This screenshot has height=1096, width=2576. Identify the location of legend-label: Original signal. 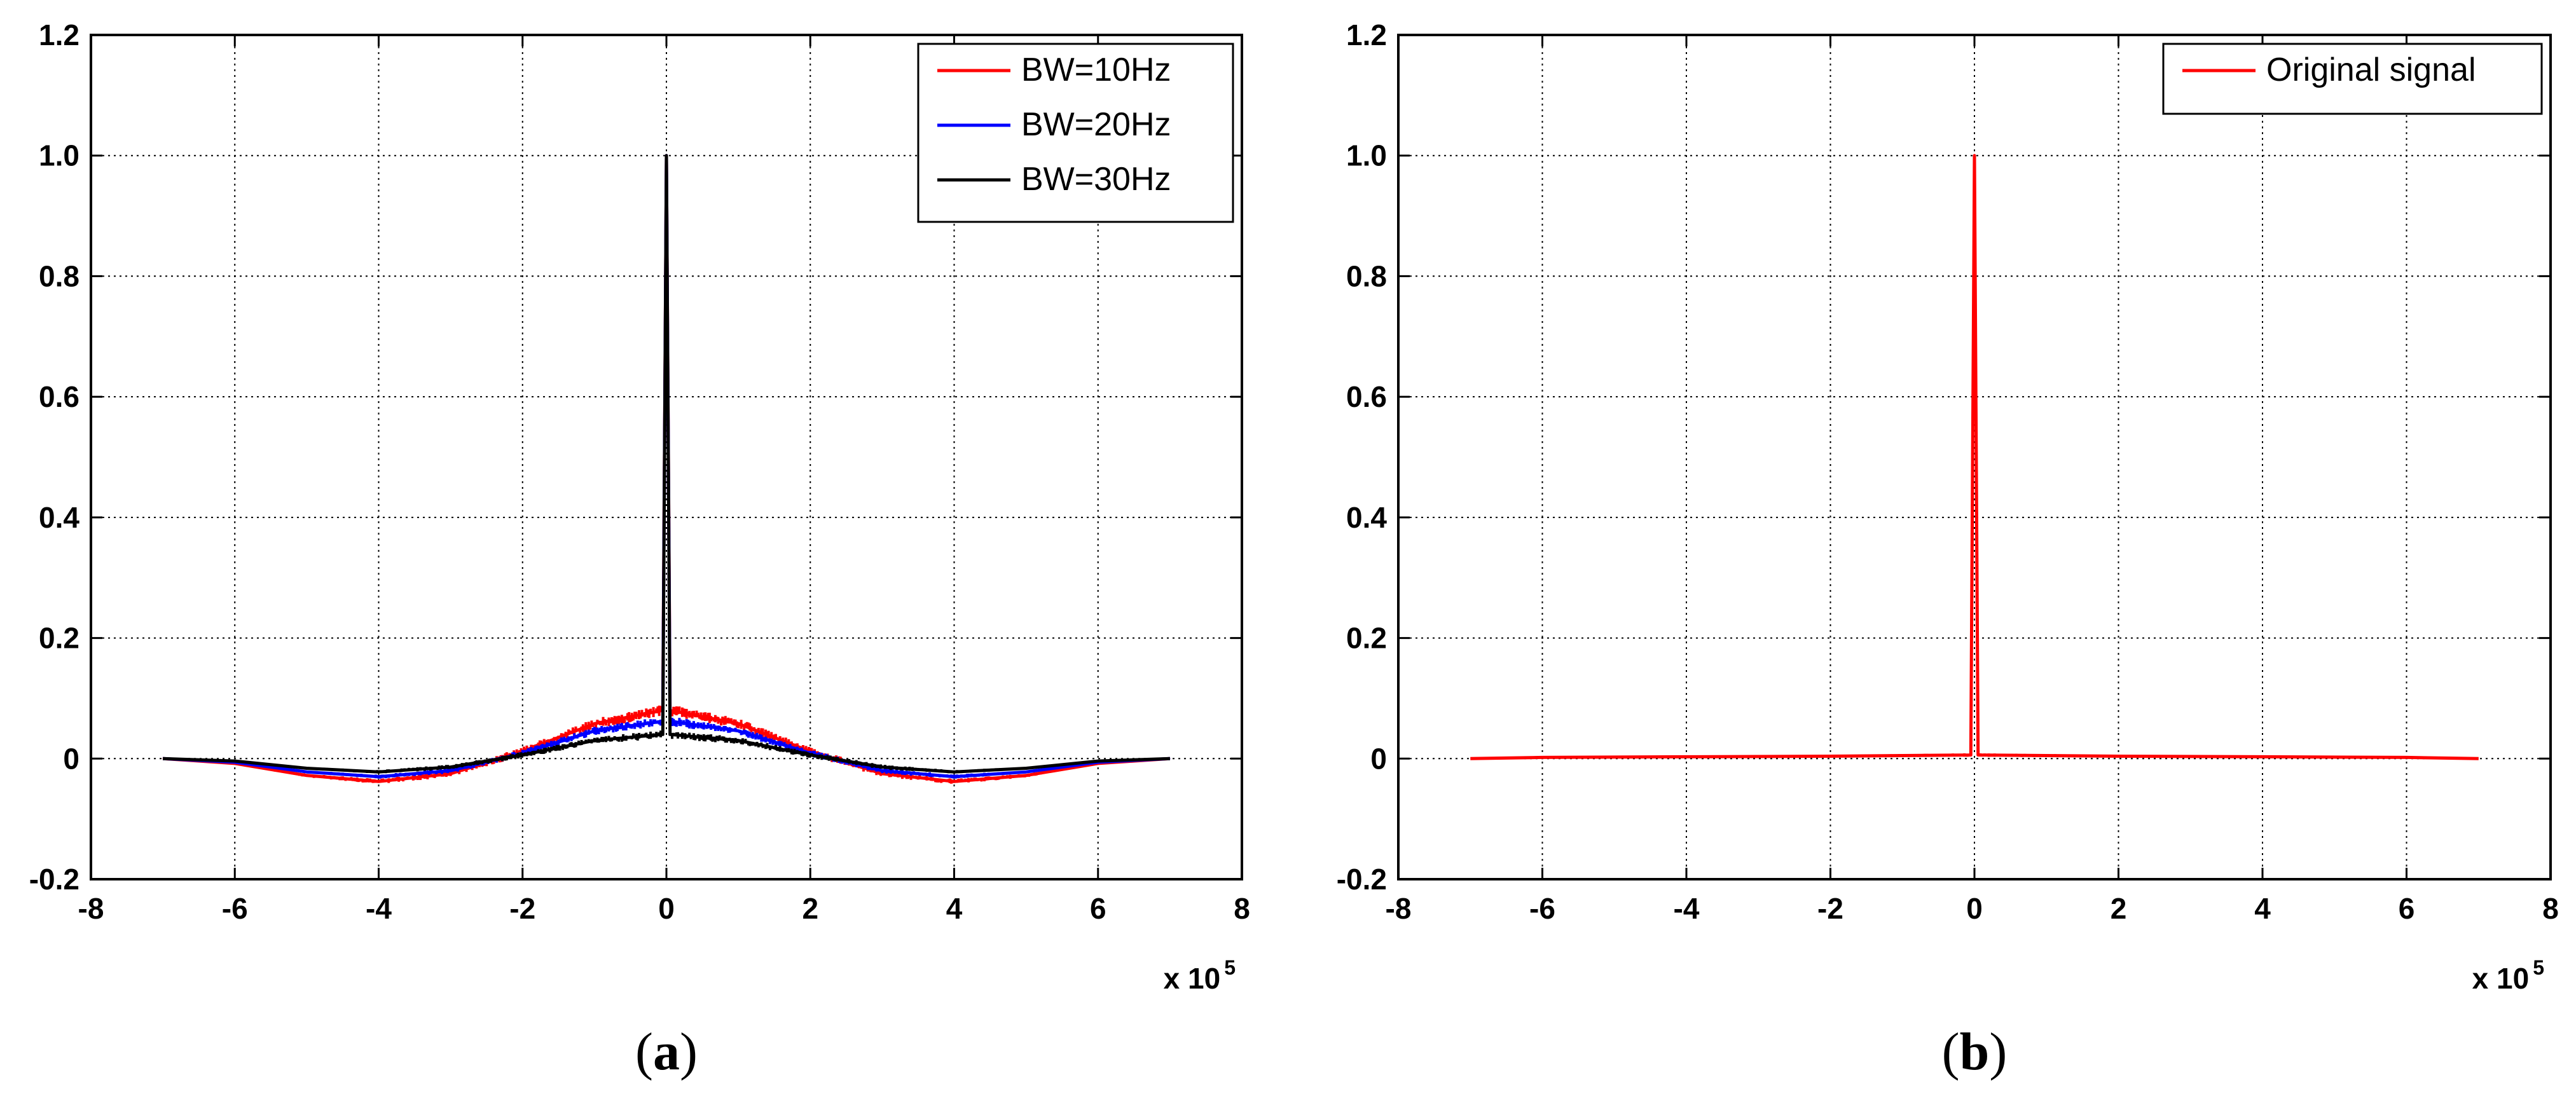
(2371, 69).